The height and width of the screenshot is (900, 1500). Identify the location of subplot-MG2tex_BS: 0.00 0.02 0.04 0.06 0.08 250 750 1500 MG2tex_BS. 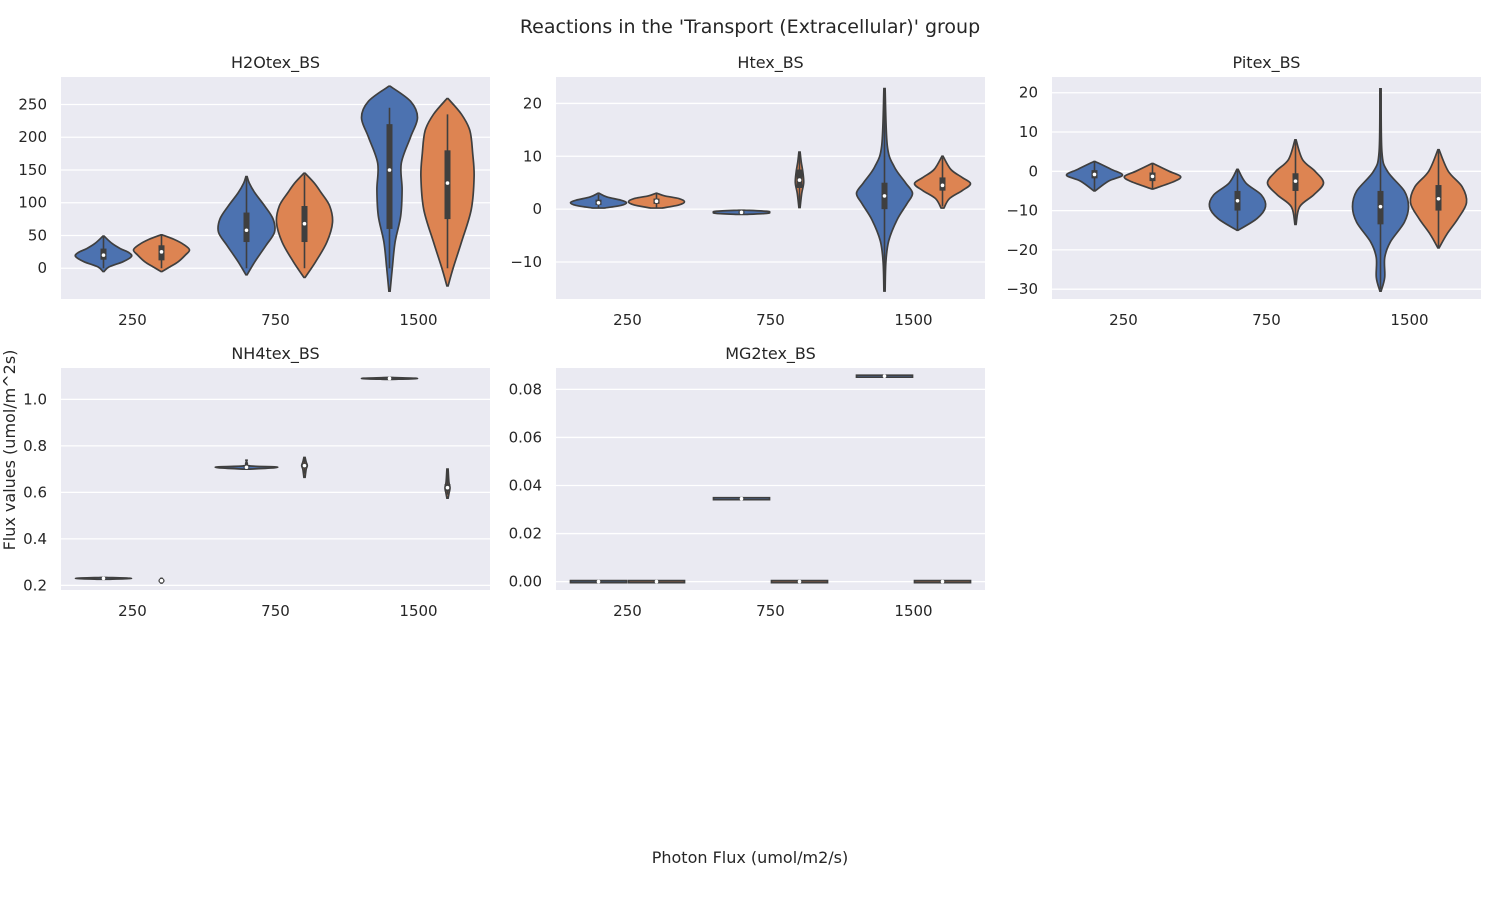
(747, 482).